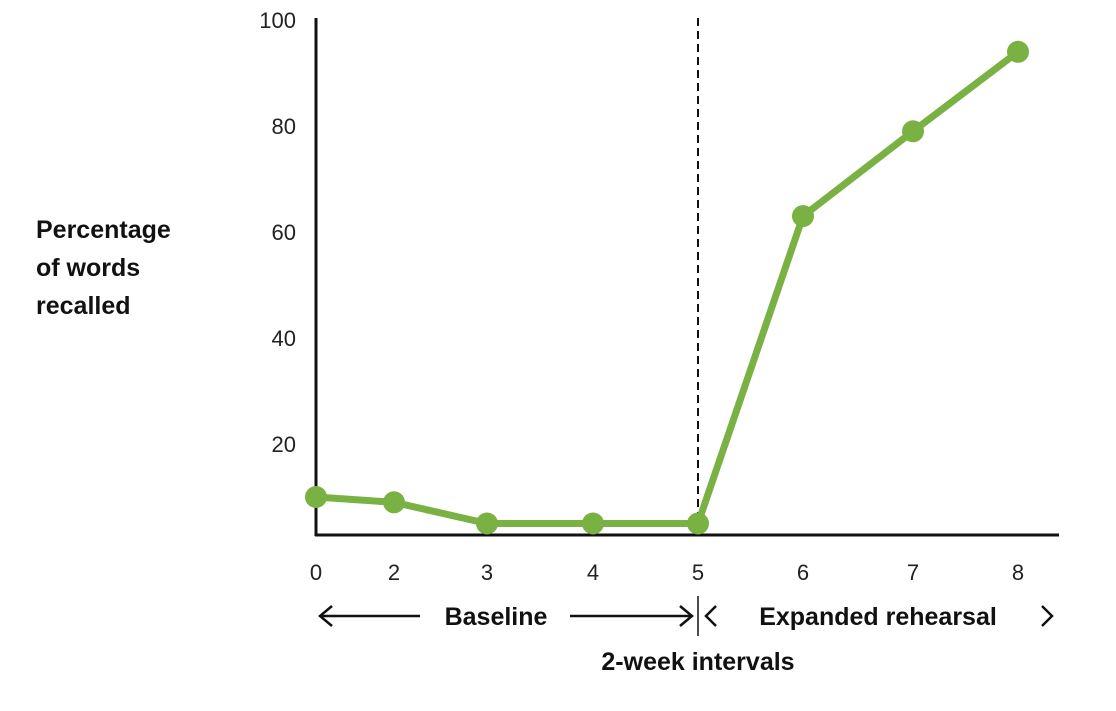  Describe the element at coordinates (697, 662) in the screenshot. I see `x-axis-label: 2-week intervals` at that location.